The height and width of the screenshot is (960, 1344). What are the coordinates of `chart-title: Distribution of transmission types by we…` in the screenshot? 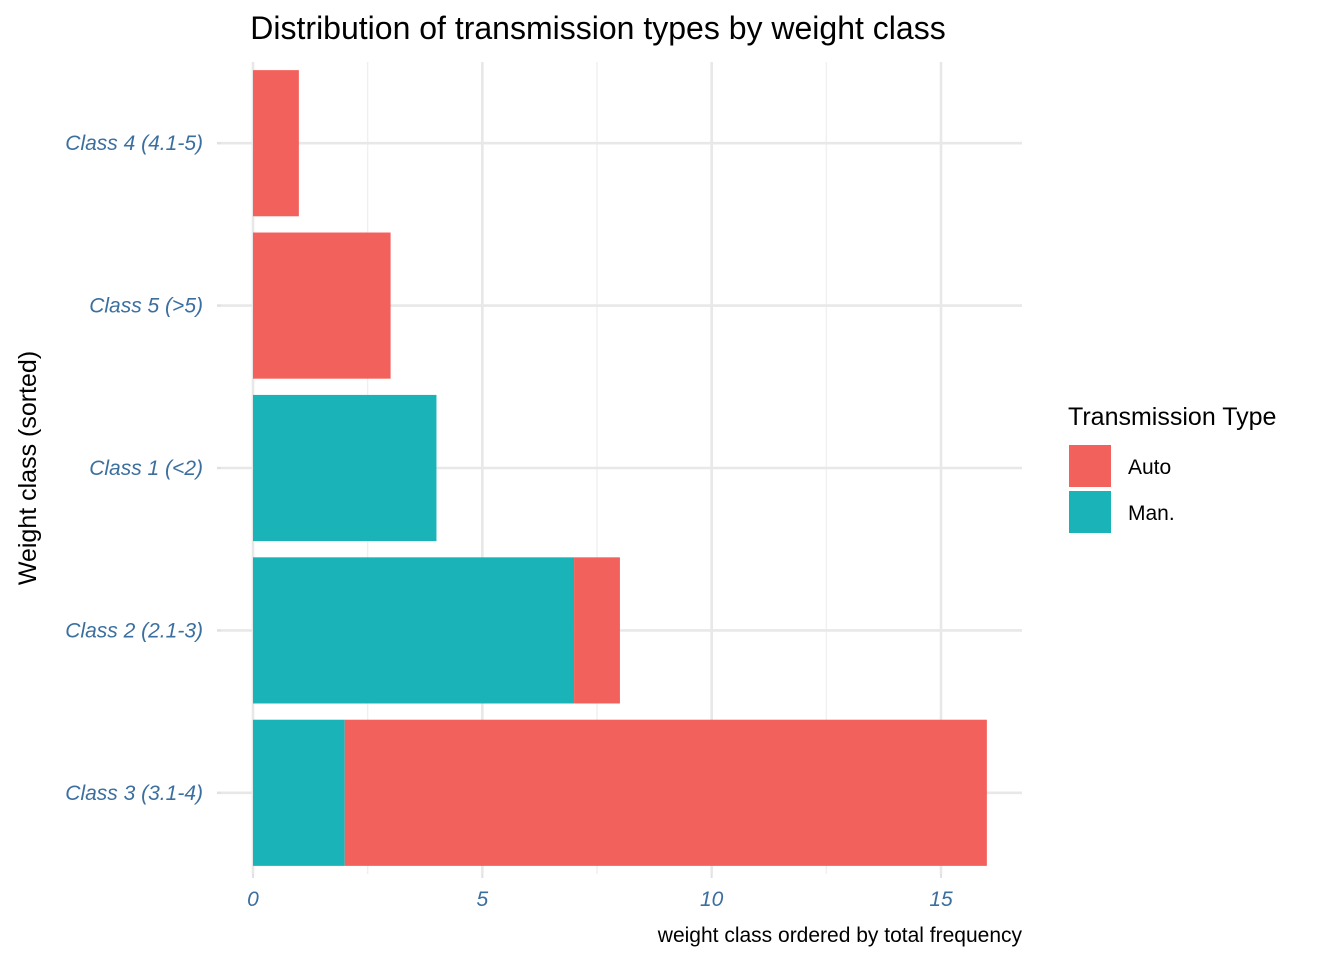 It's located at (597, 28).